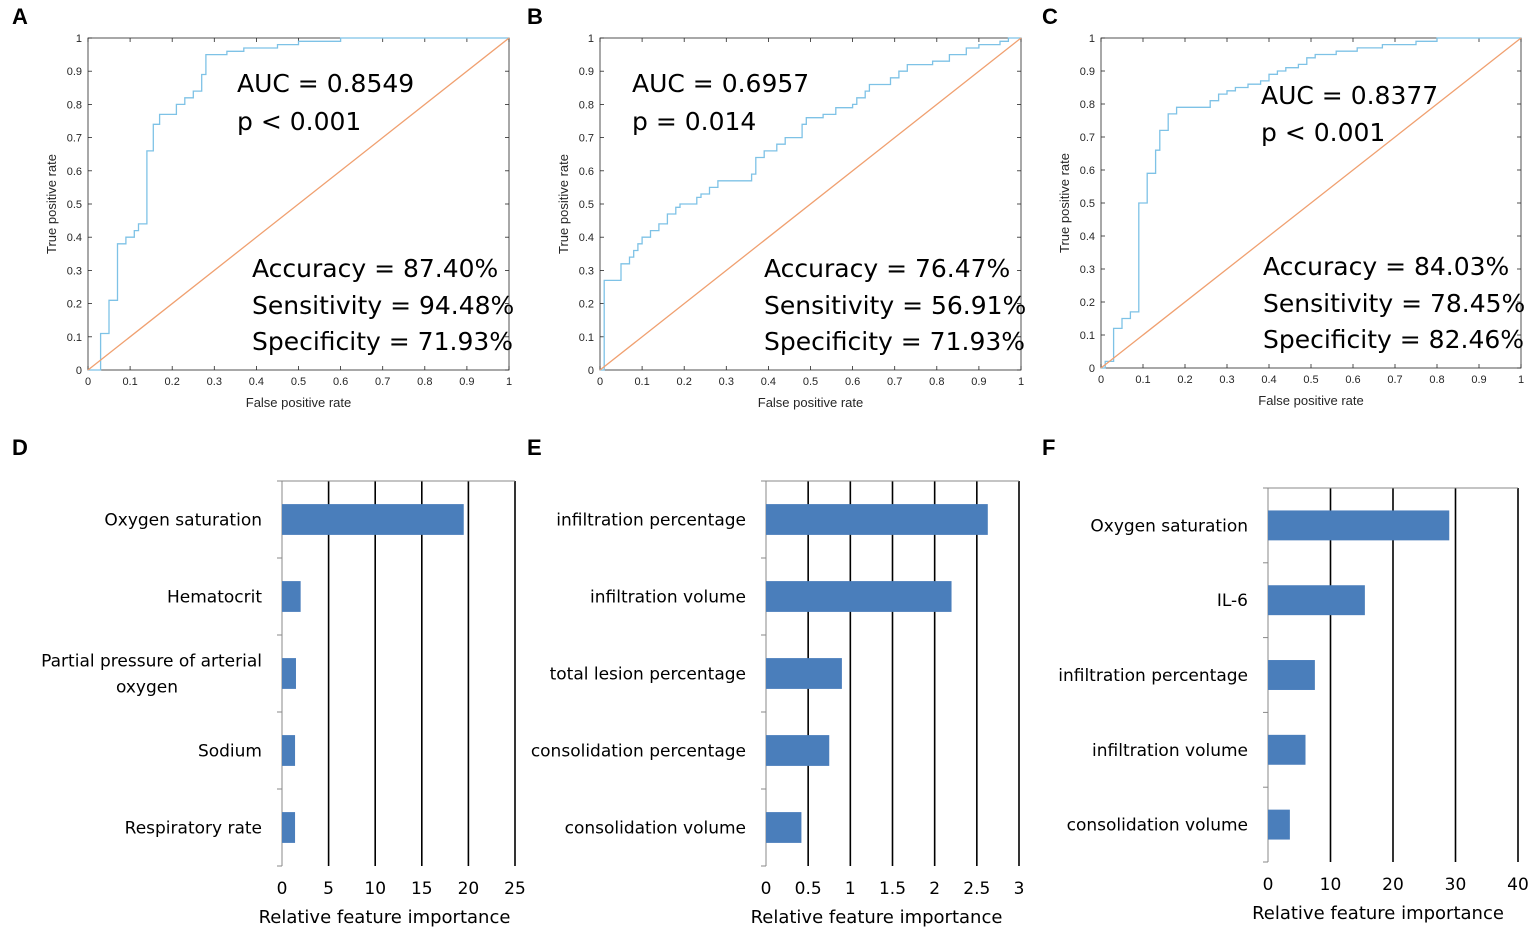  What do you see at coordinates (172, 382) in the screenshot?
I see `roc-x-tick-label: 0.2` at bounding box center [172, 382].